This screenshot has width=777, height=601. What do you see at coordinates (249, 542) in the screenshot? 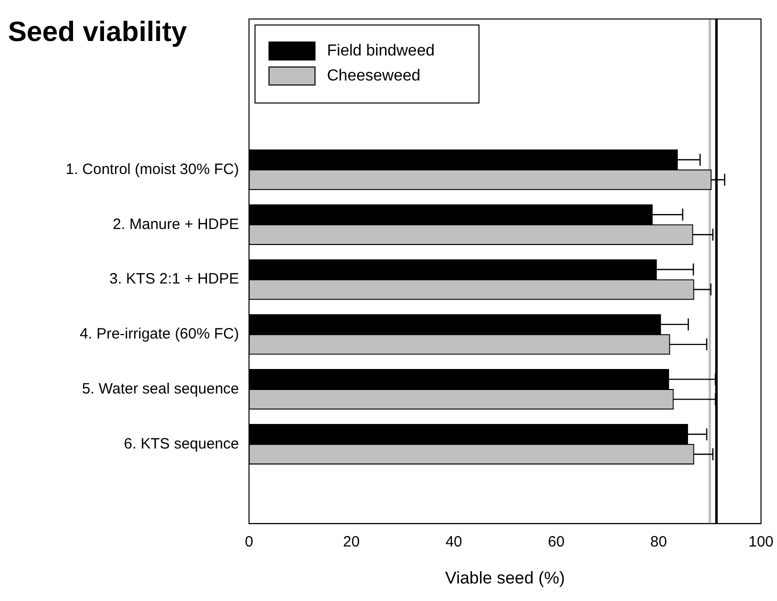
I see `x-tick-label: 0` at bounding box center [249, 542].